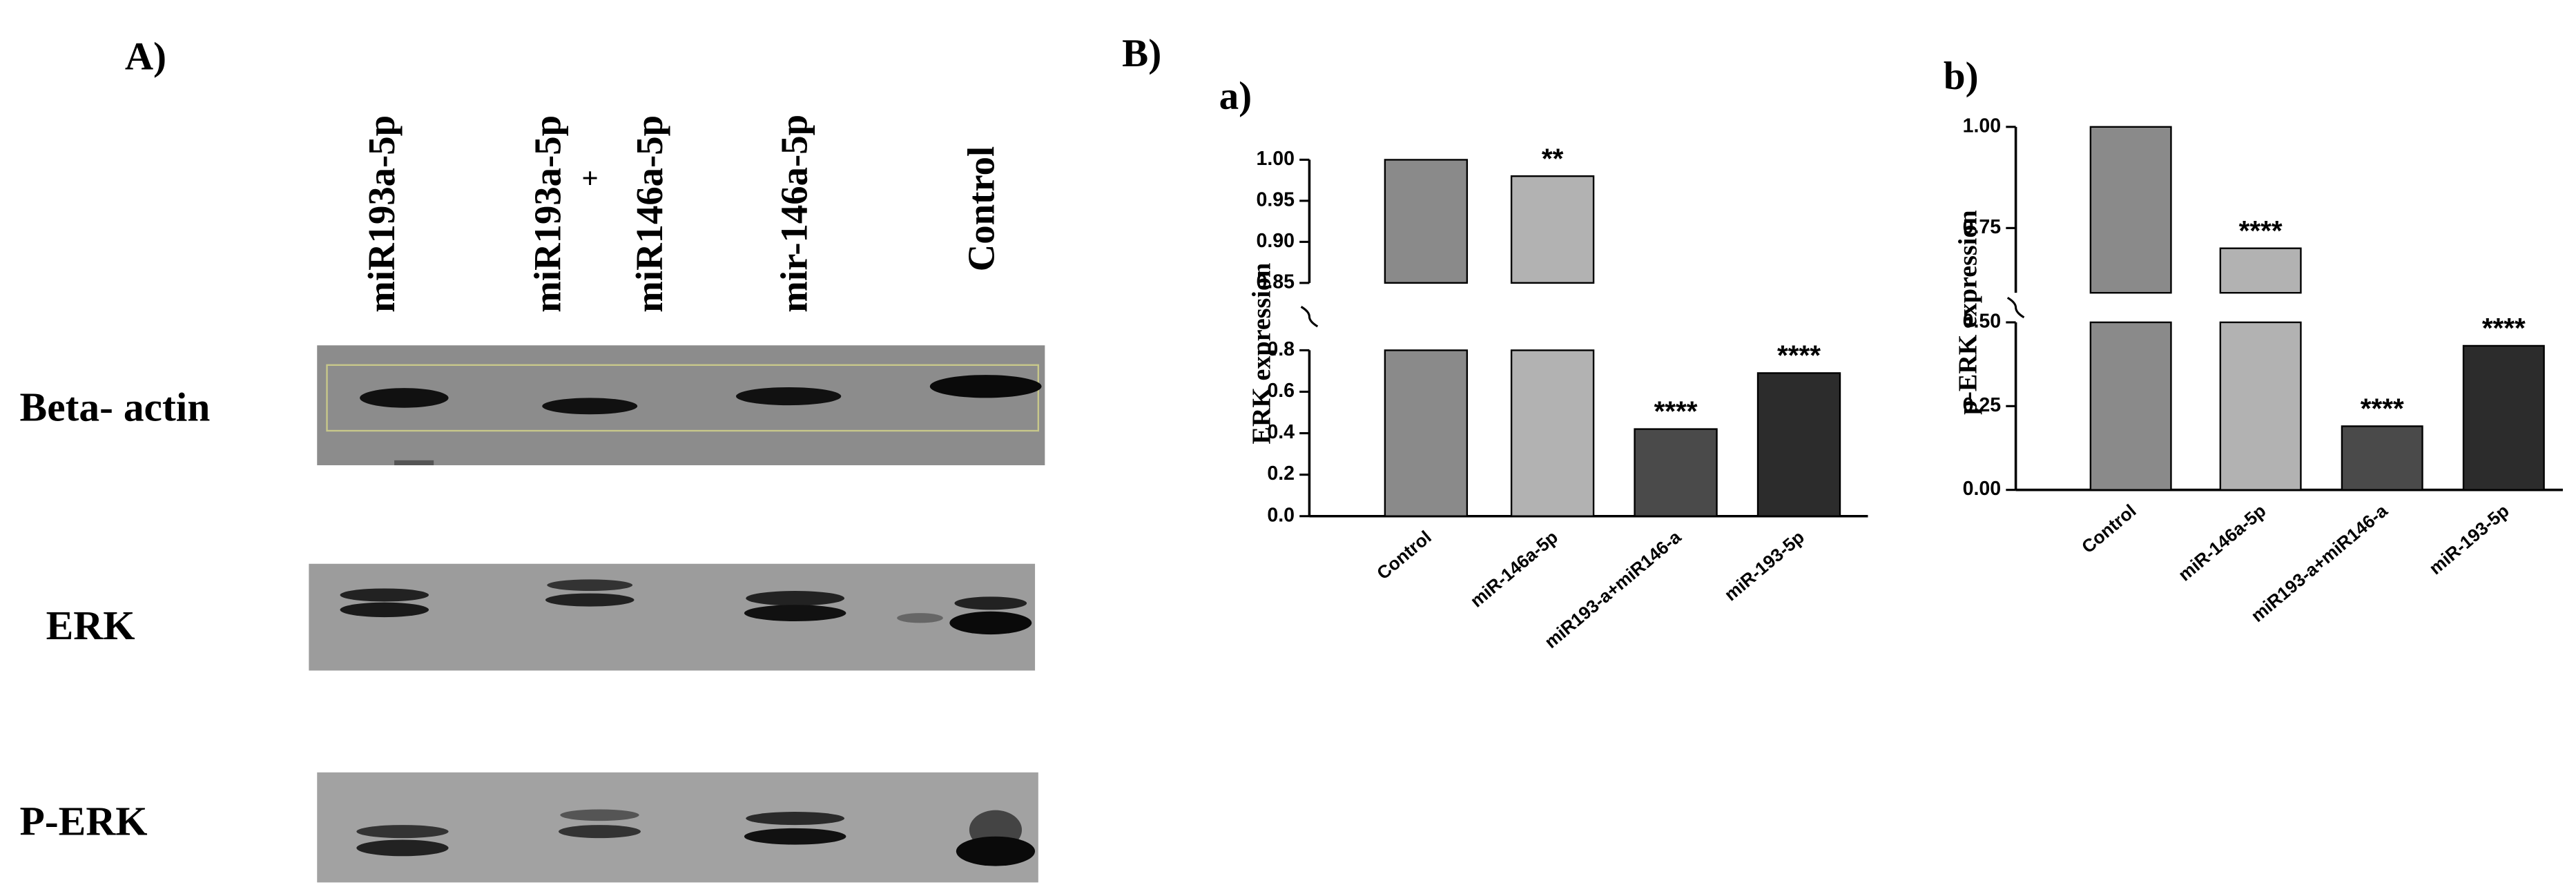 The image size is (2576, 896). What do you see at coordinates (90, 625) in the screenshot?
I see `row-label: ERK` at bounding box center [90, 625].